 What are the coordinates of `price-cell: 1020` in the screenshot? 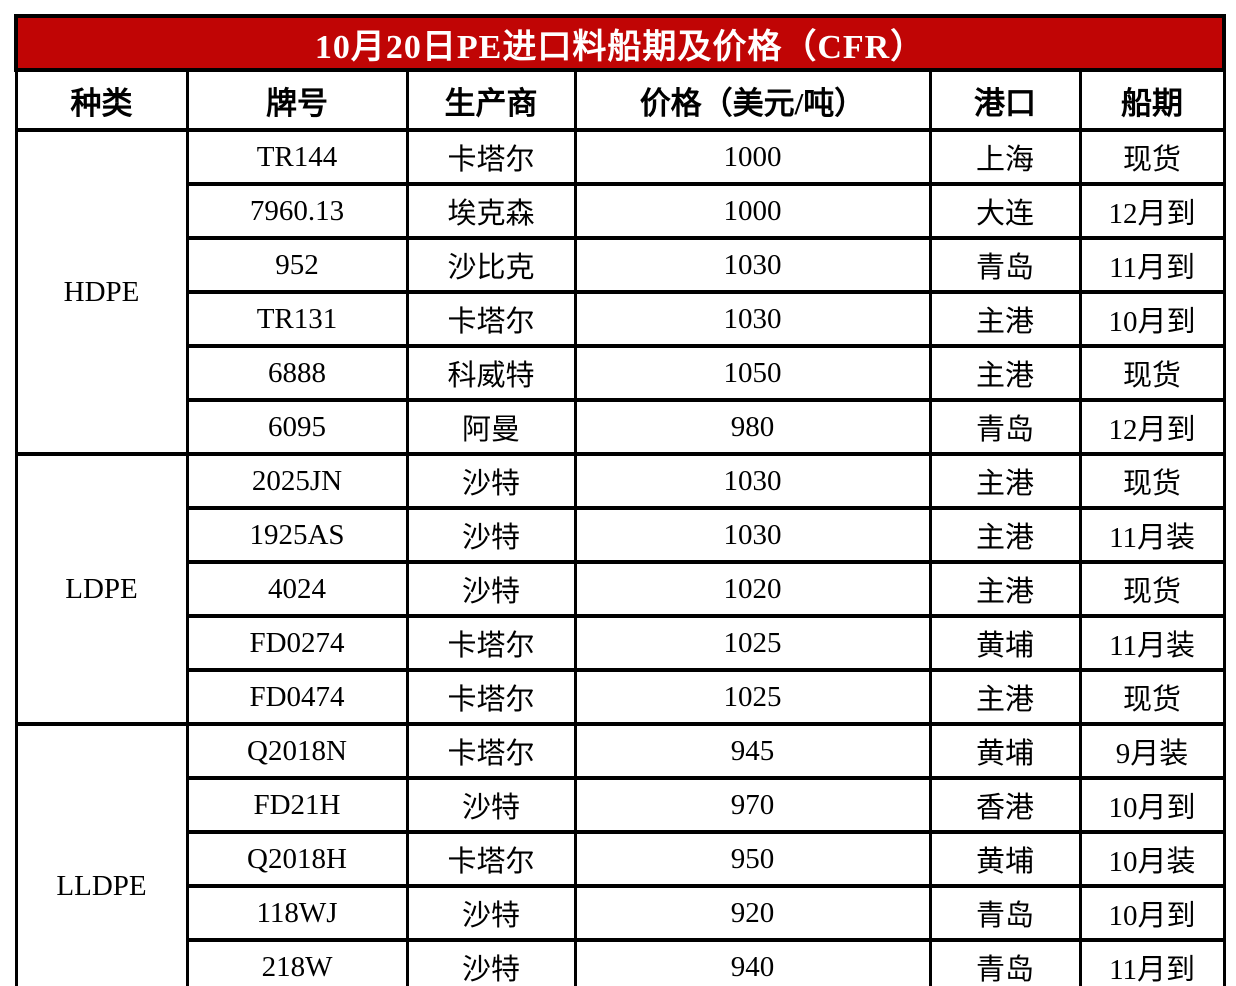 It's located at (752, 589).